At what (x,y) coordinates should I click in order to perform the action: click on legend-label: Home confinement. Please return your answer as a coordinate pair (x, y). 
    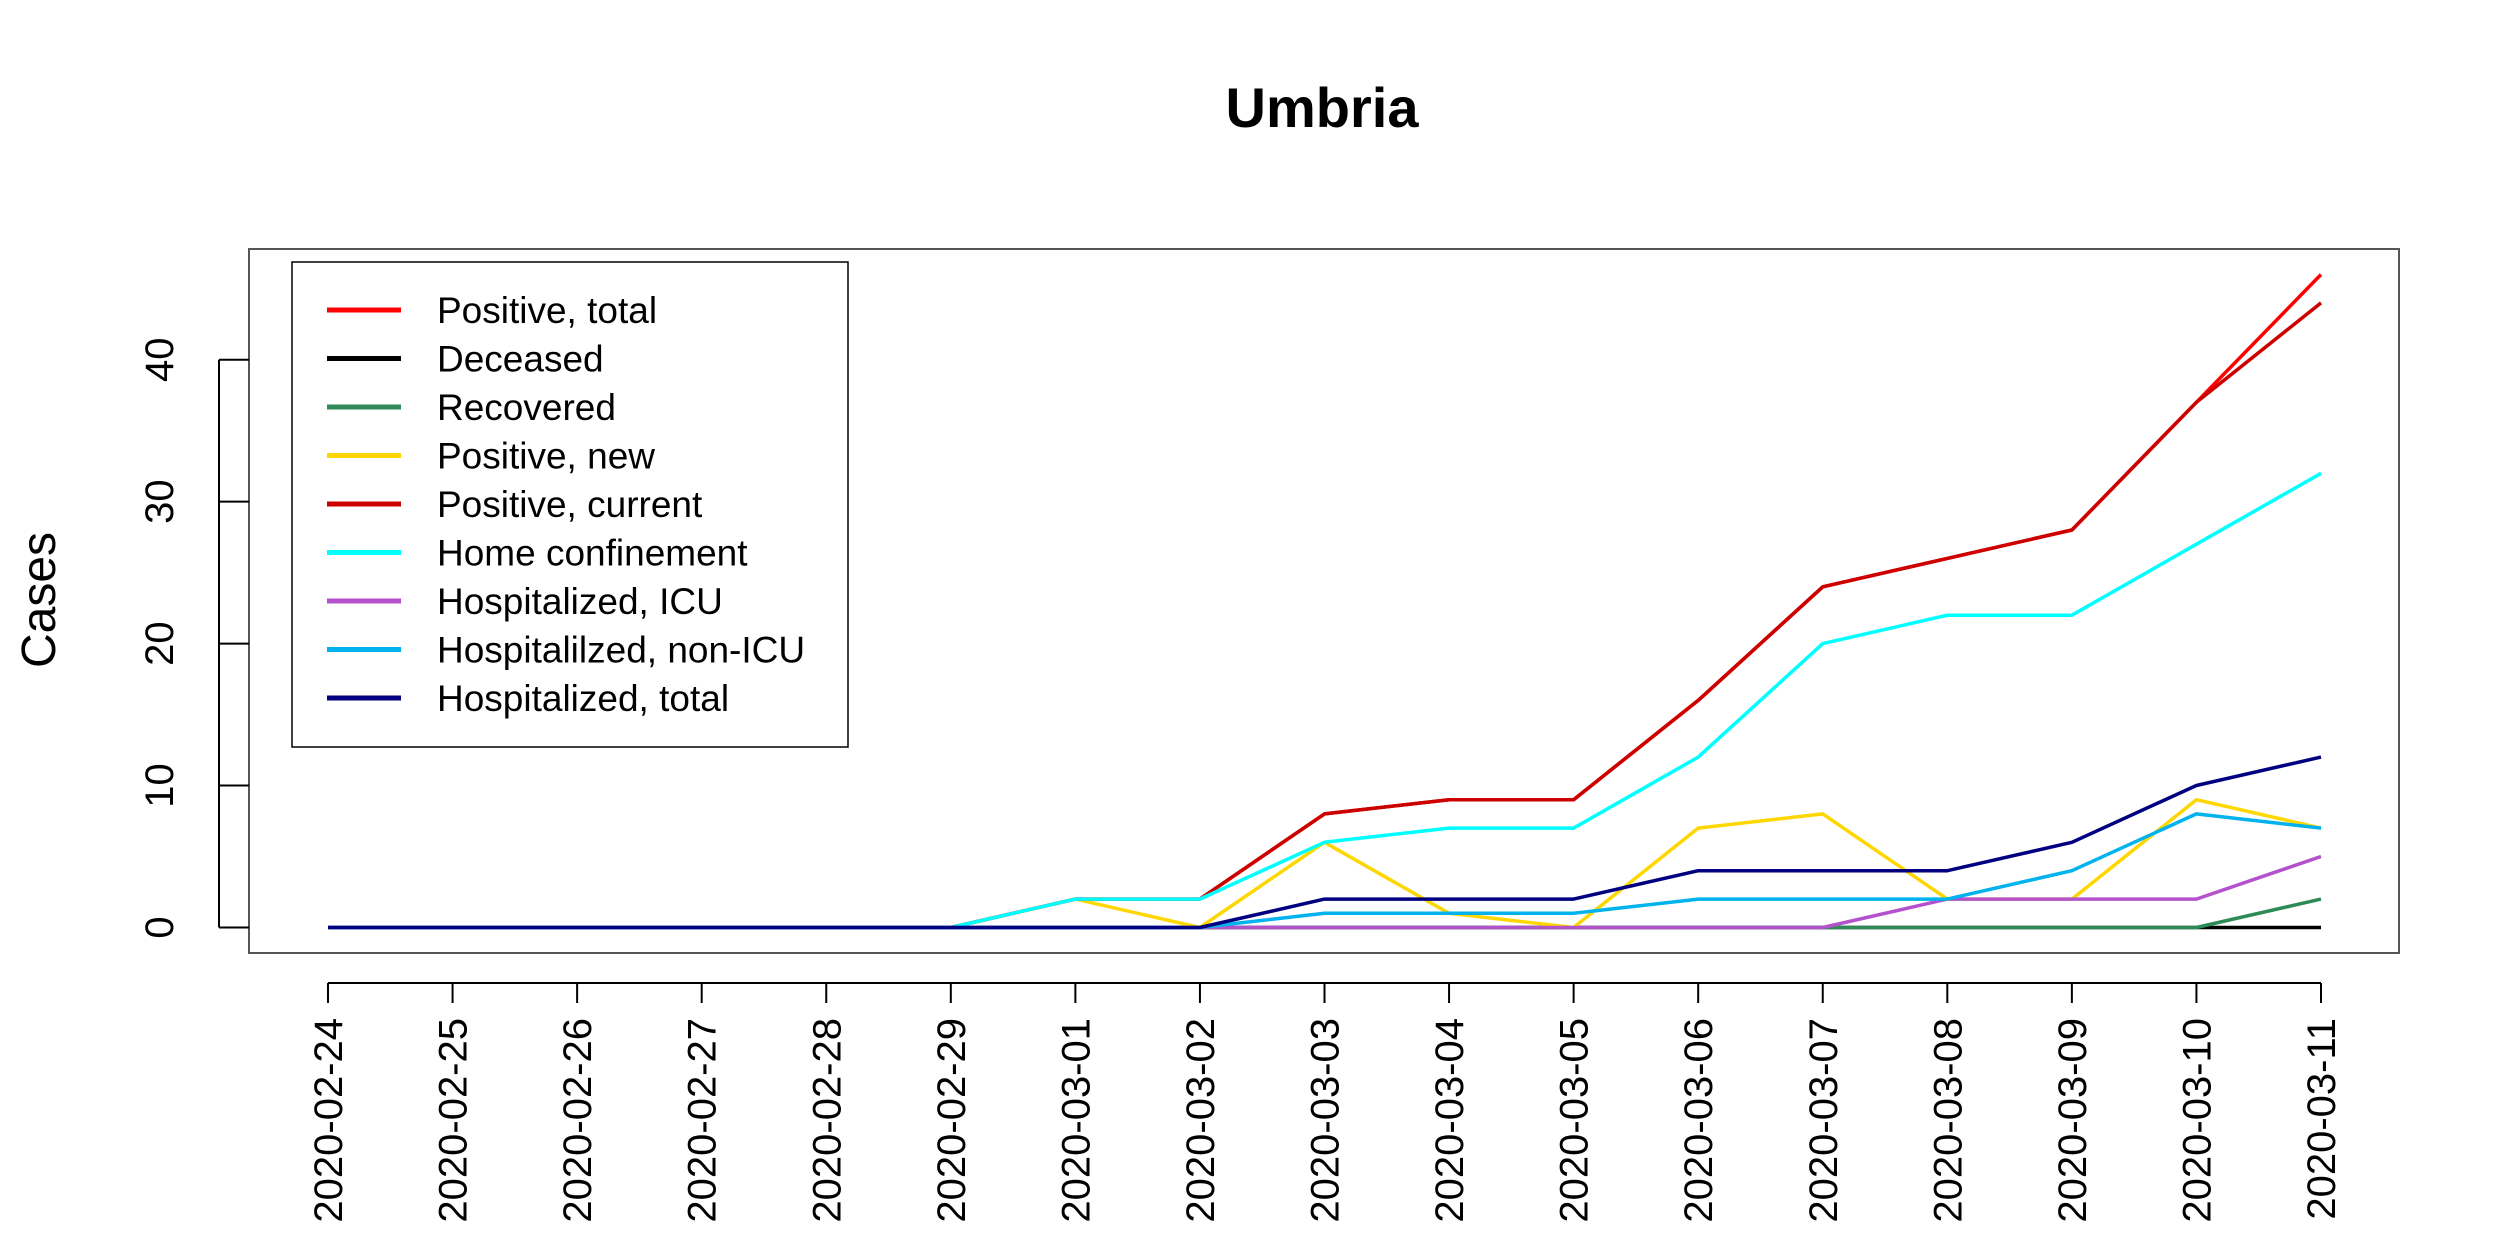
    Looking at the image, I should click on (592, 553).